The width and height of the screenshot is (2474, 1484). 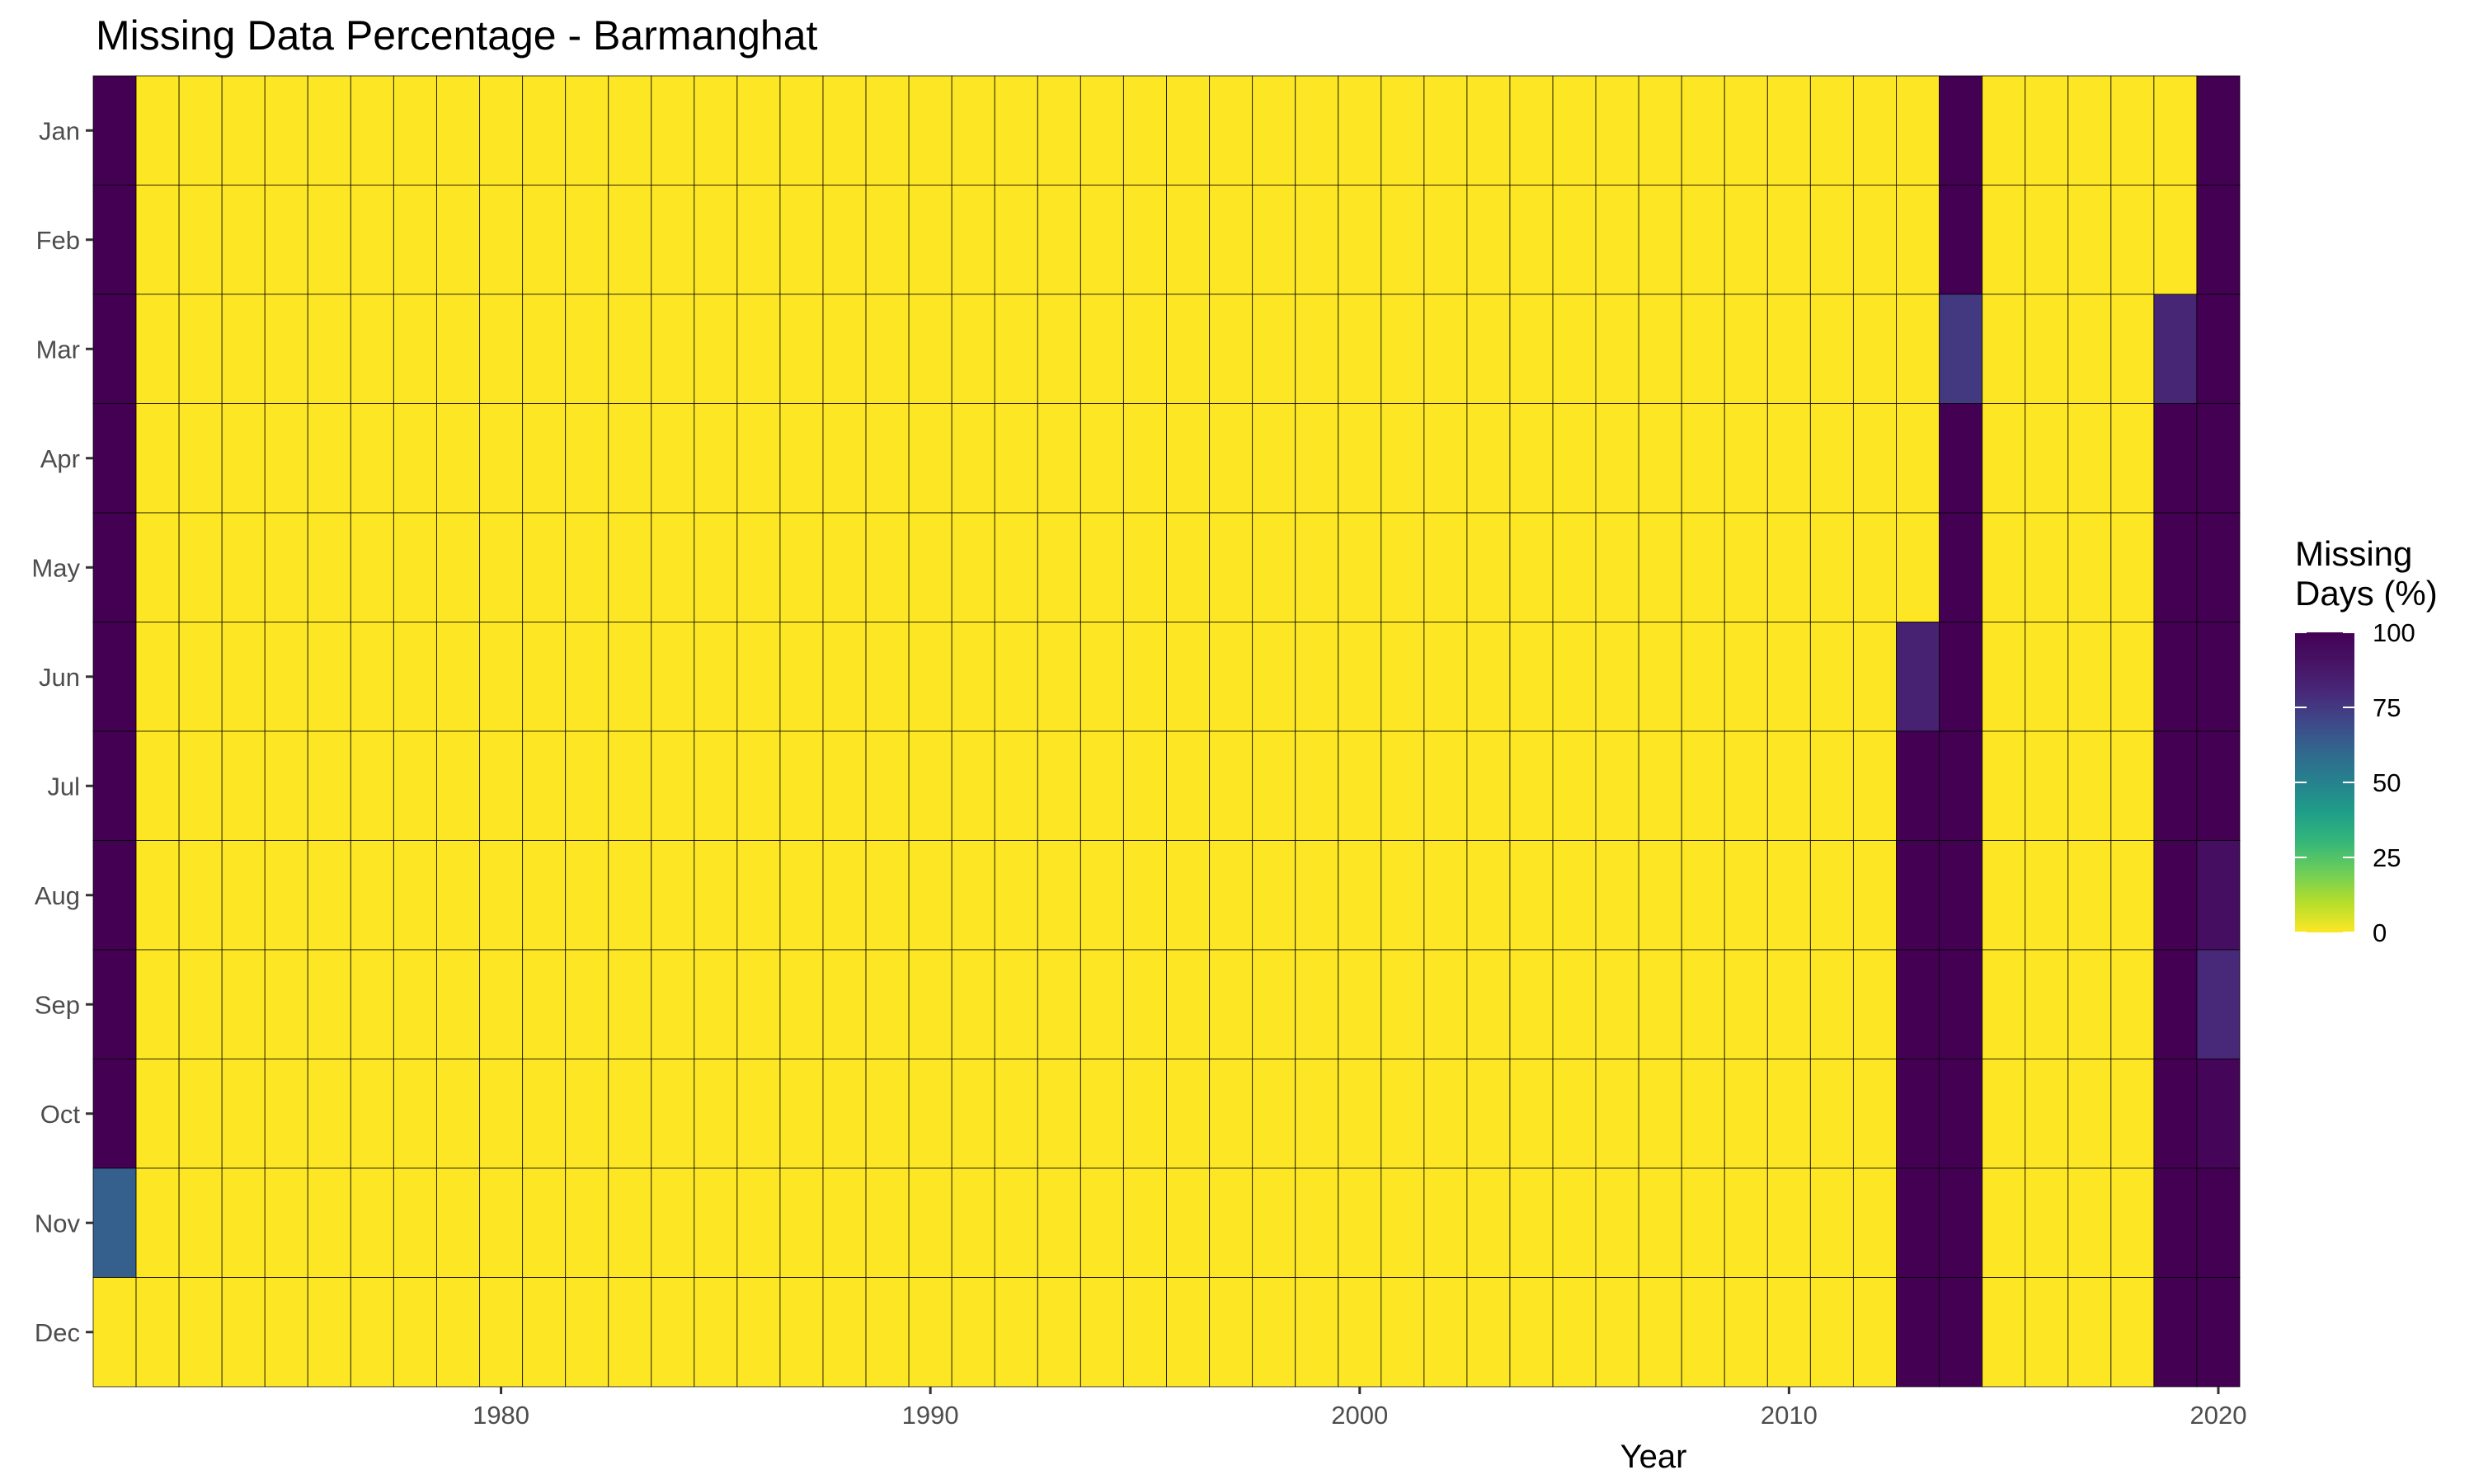 I want to click on y-tick-label: Mar, so click(x=58, y=349).